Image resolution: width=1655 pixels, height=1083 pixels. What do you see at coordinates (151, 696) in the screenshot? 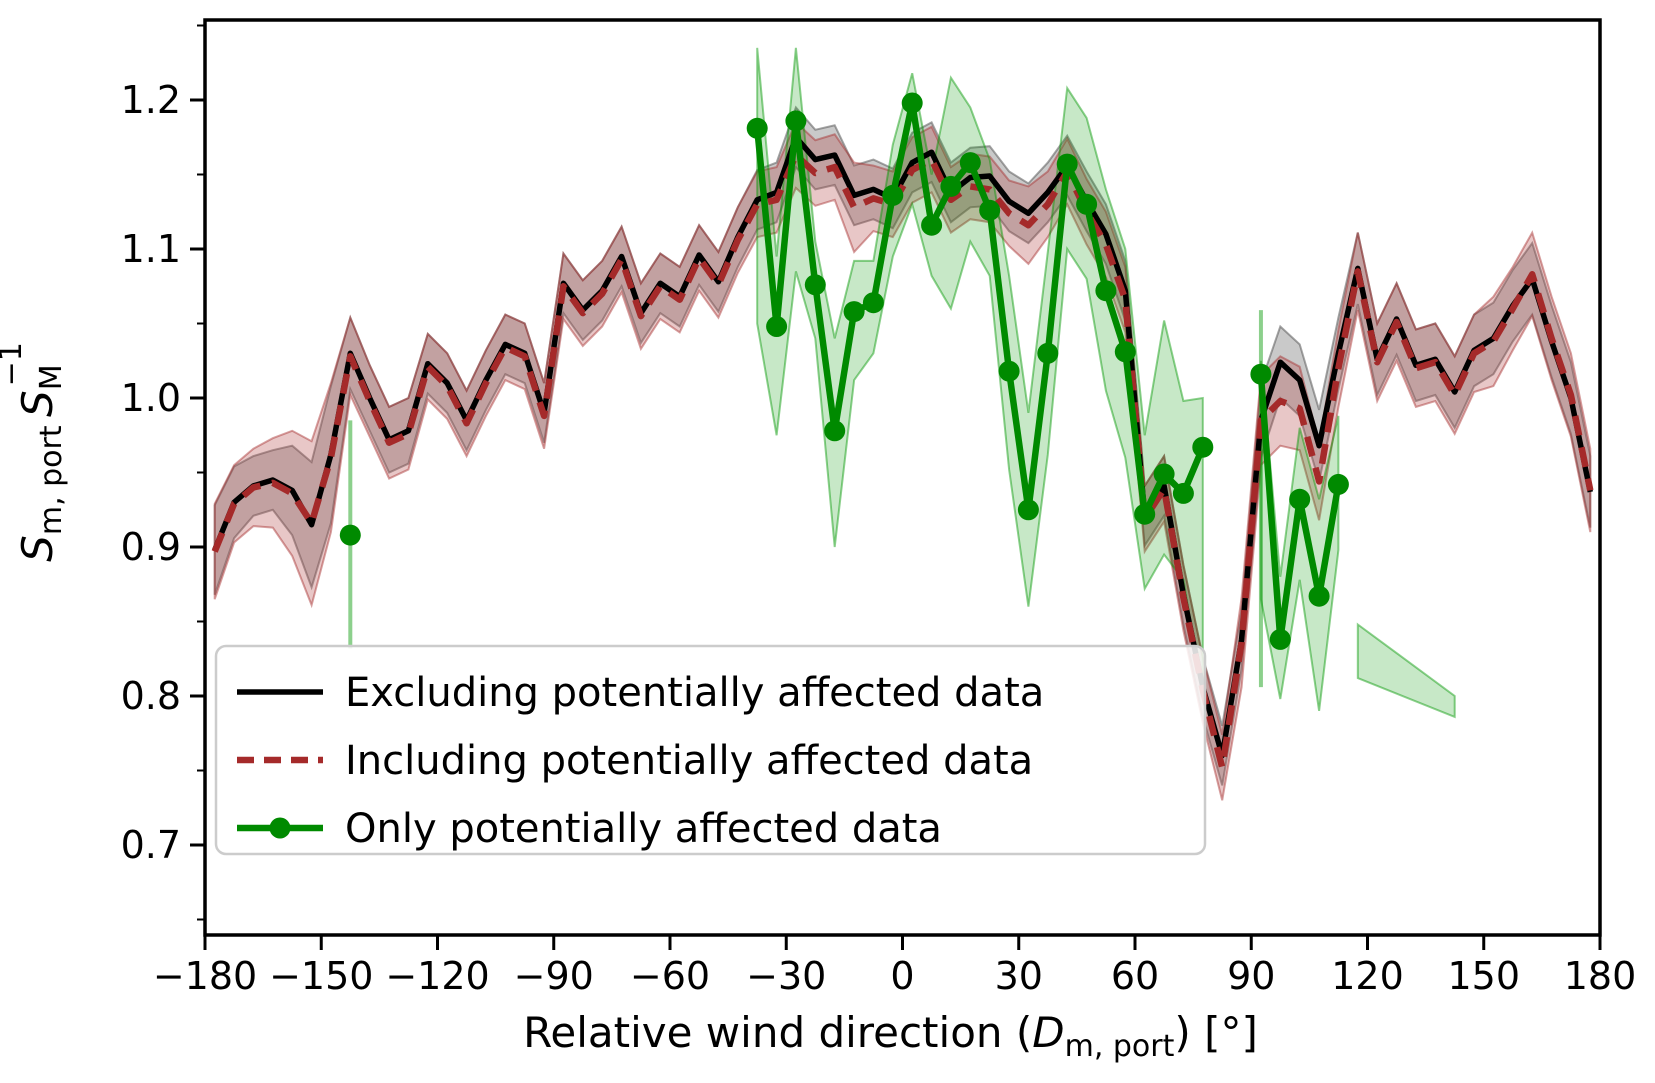
I see `y-tick-label: 0.8` at bounding box center [151, 696].